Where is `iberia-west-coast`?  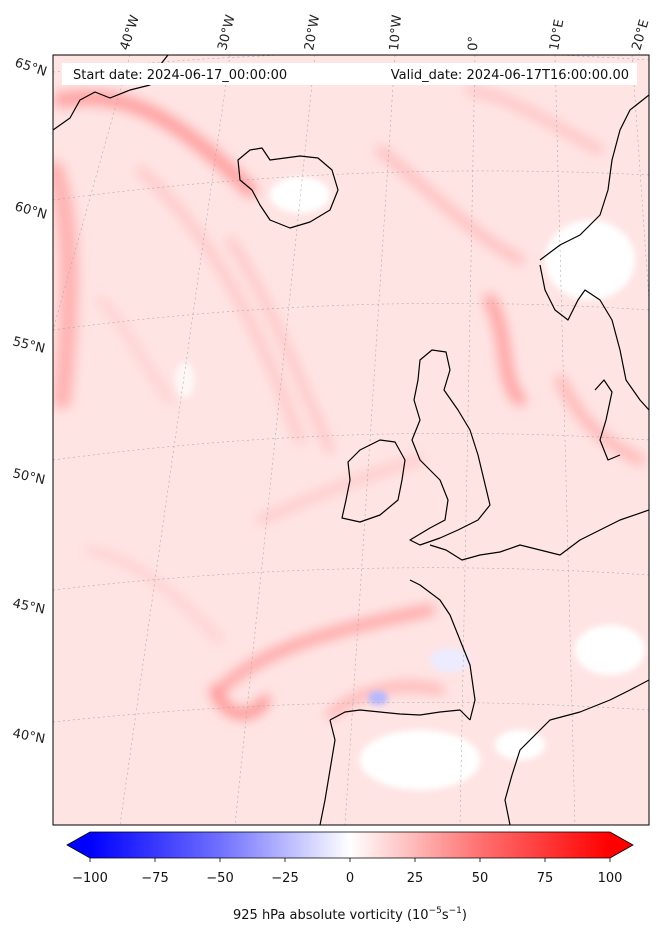 iberia-west-coast is located at coordinates (327, 772).